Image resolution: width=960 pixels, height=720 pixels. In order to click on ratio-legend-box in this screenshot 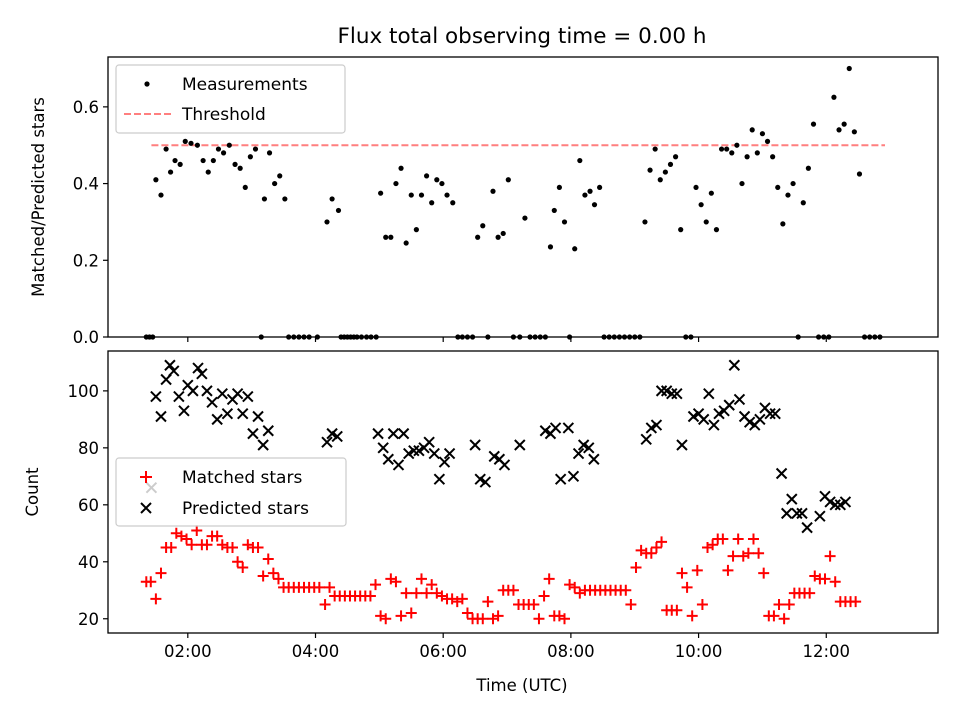, I will do `click(230, 99)`.